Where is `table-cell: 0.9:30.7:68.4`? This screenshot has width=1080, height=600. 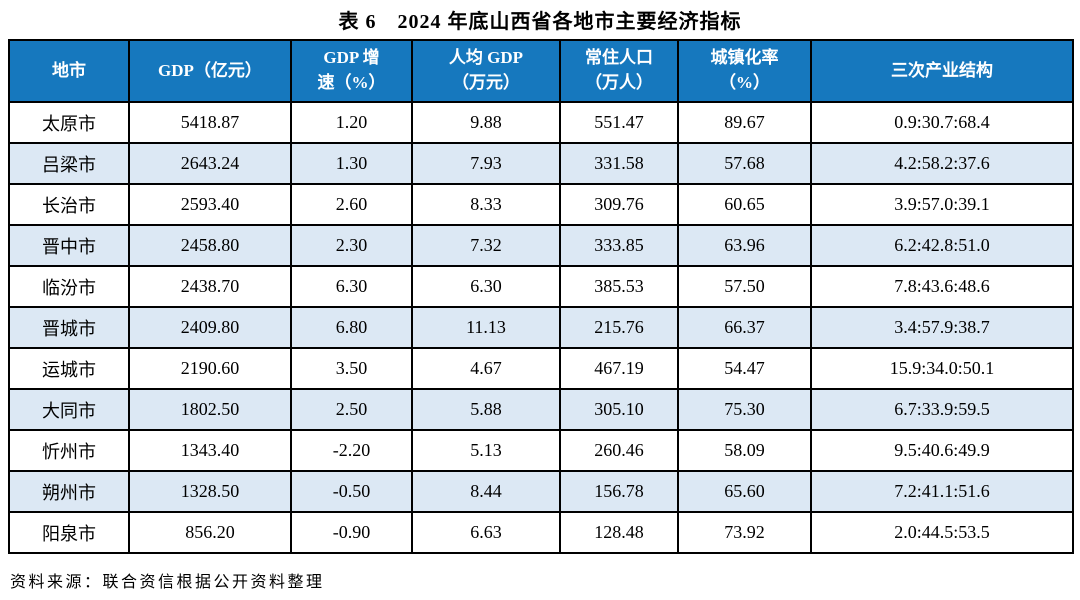
table-cell: 0.9:30.7:68.4 is located at coordinates (942, 122).